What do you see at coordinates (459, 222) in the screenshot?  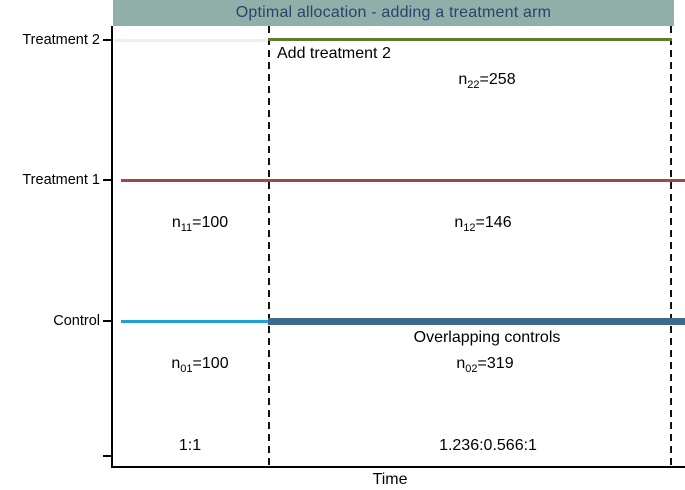 I see `n12-base: n` at bounding box center [459, 222].